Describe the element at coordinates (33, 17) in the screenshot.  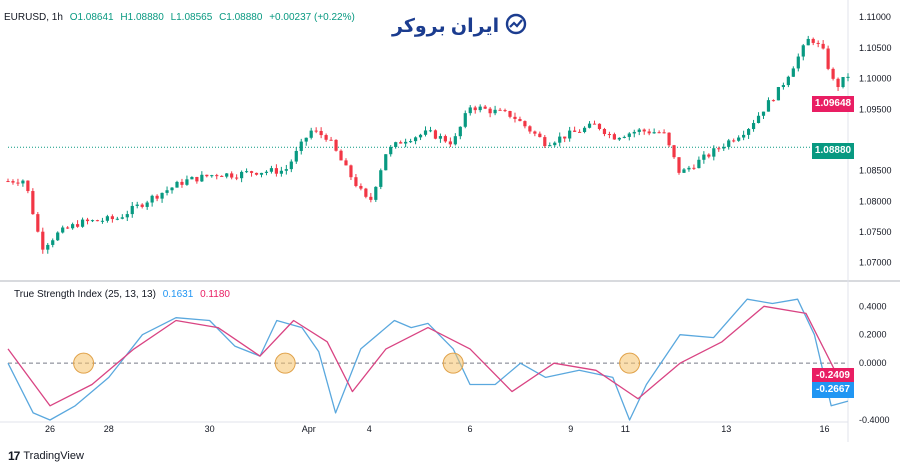
I see `symbol-label: EURUSD, 1h` at that location.